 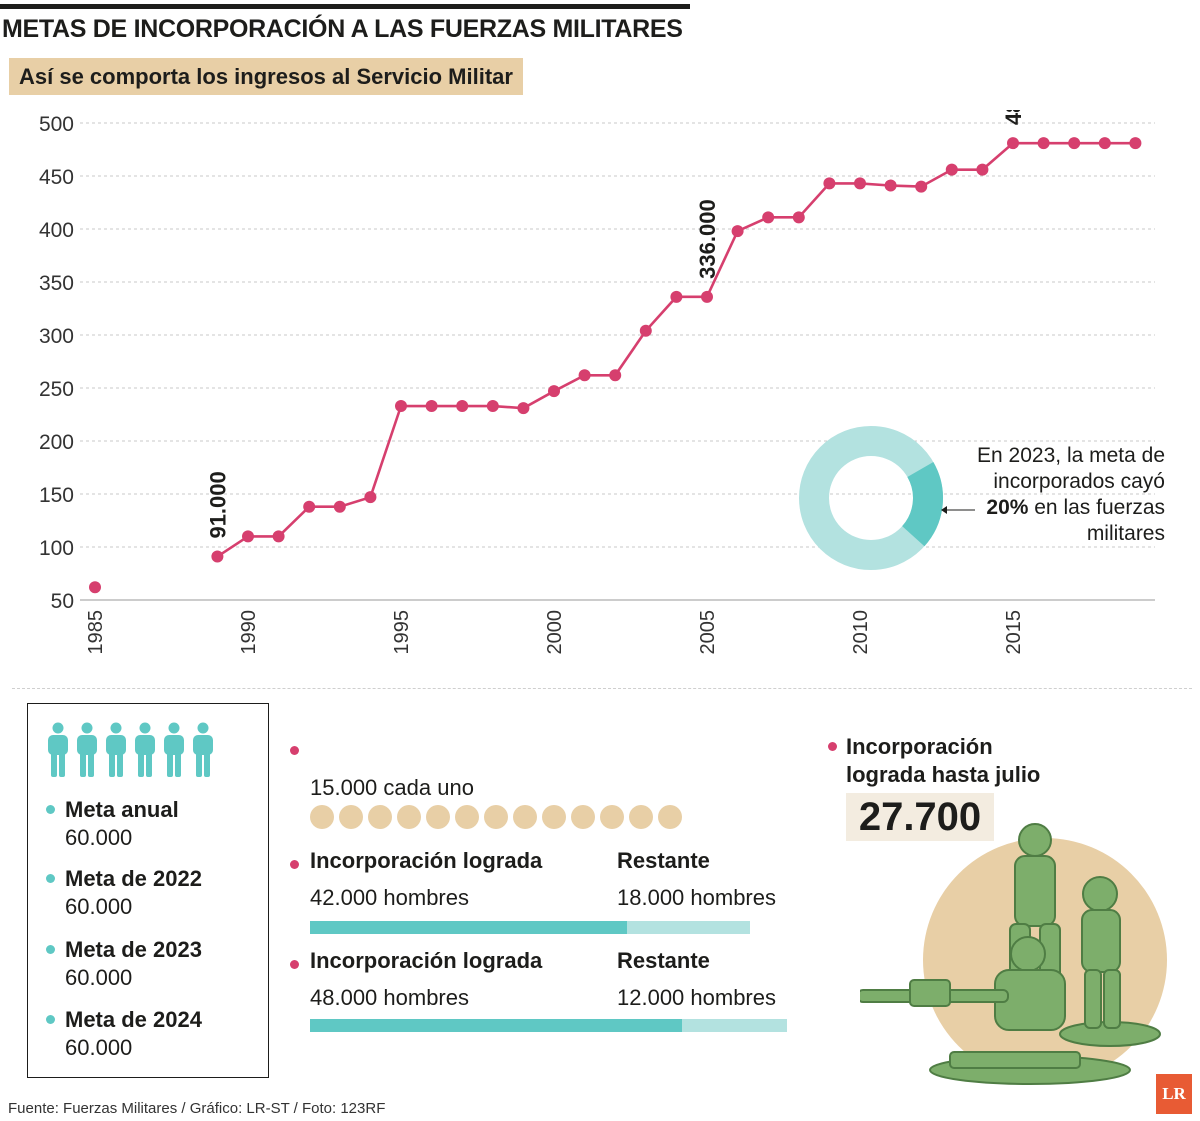 I want to click on achieved-heading: Incorporación lograda hasta julio, so click(x=943, y=761).